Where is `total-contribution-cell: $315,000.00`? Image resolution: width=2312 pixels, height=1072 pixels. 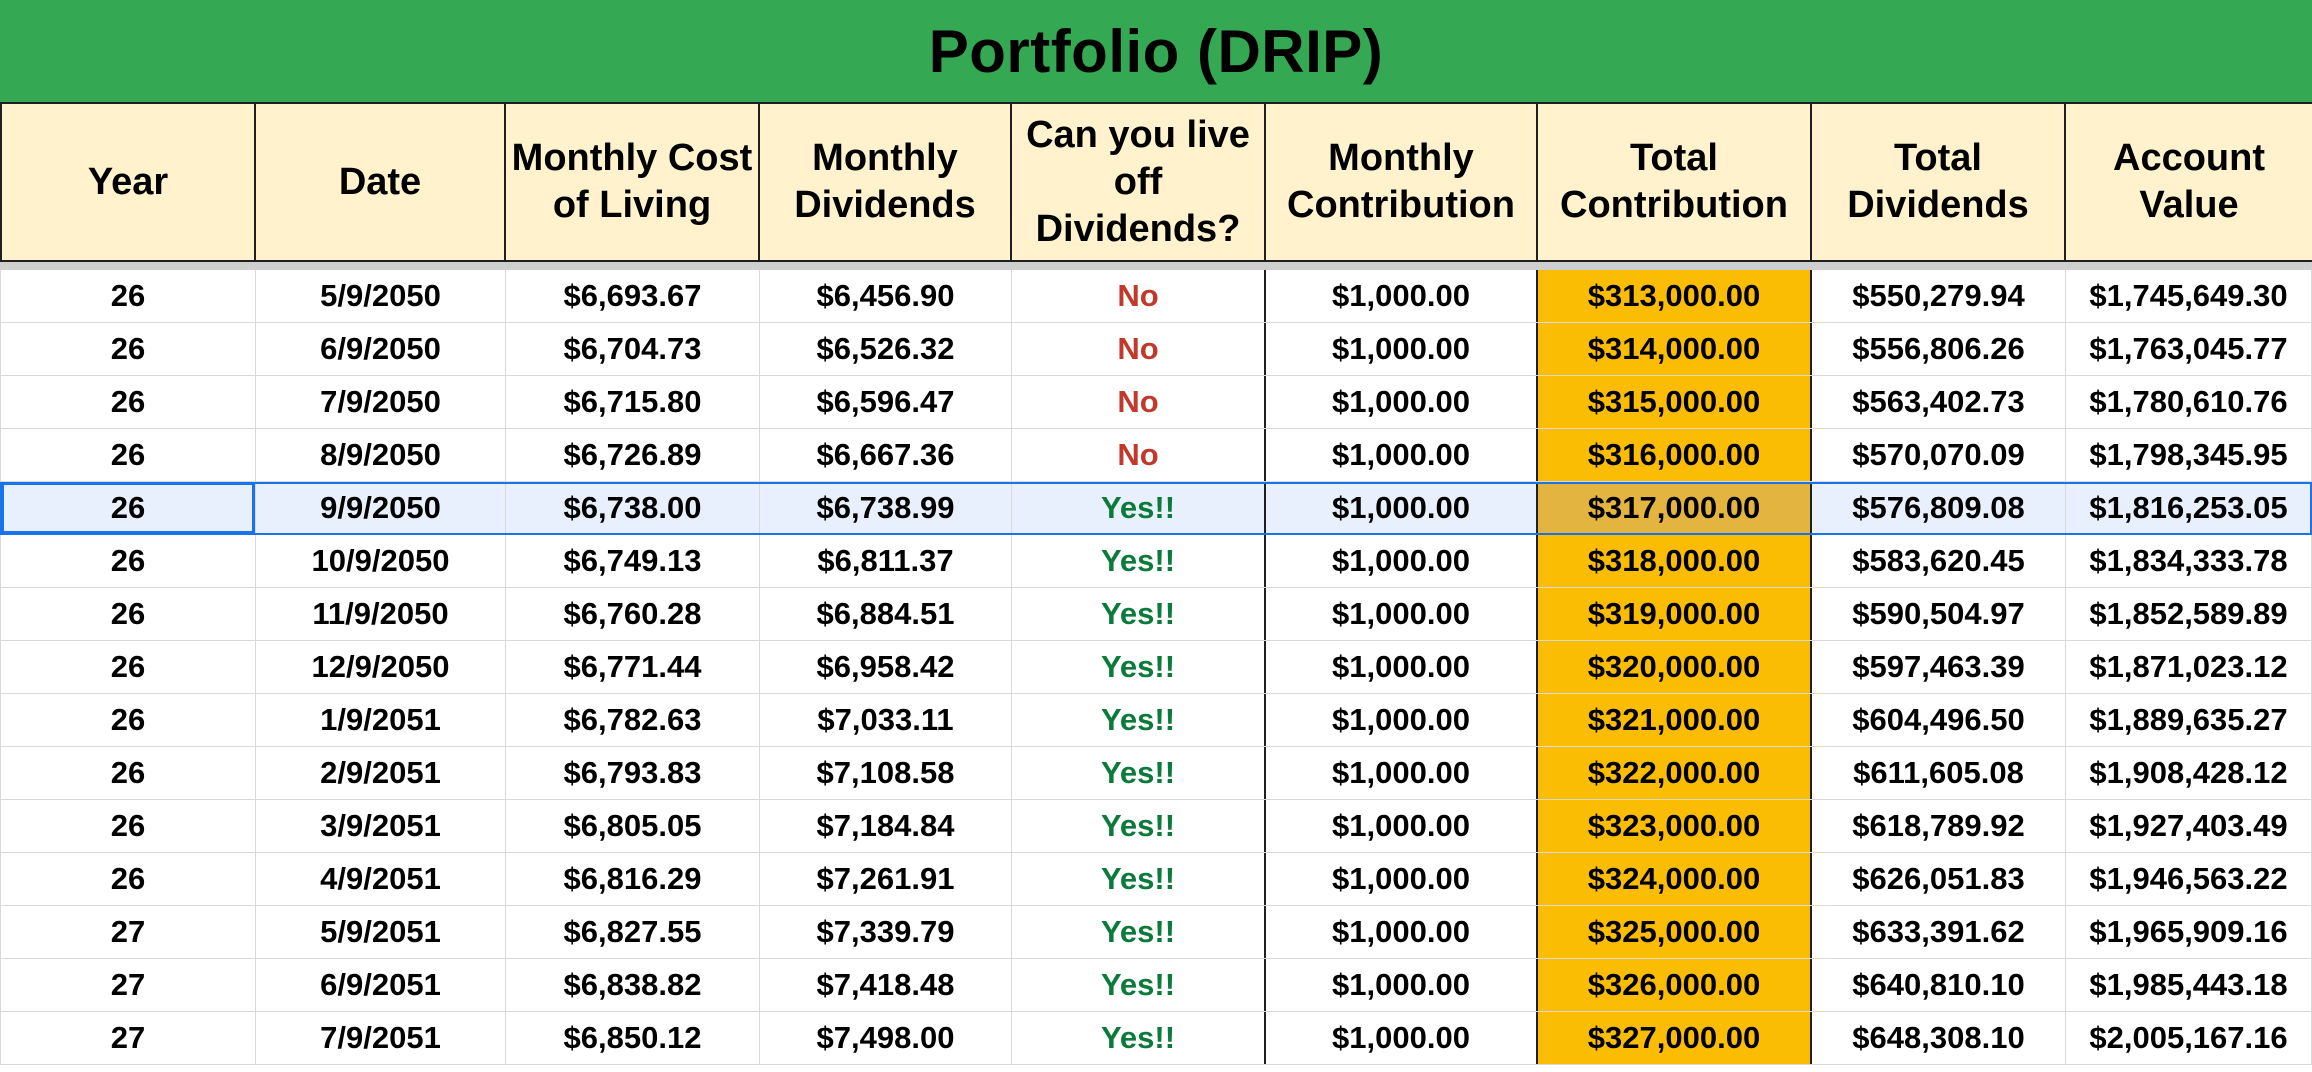
total-contribution-cell: $315,000.00 is located at coordinates (1675, 402).